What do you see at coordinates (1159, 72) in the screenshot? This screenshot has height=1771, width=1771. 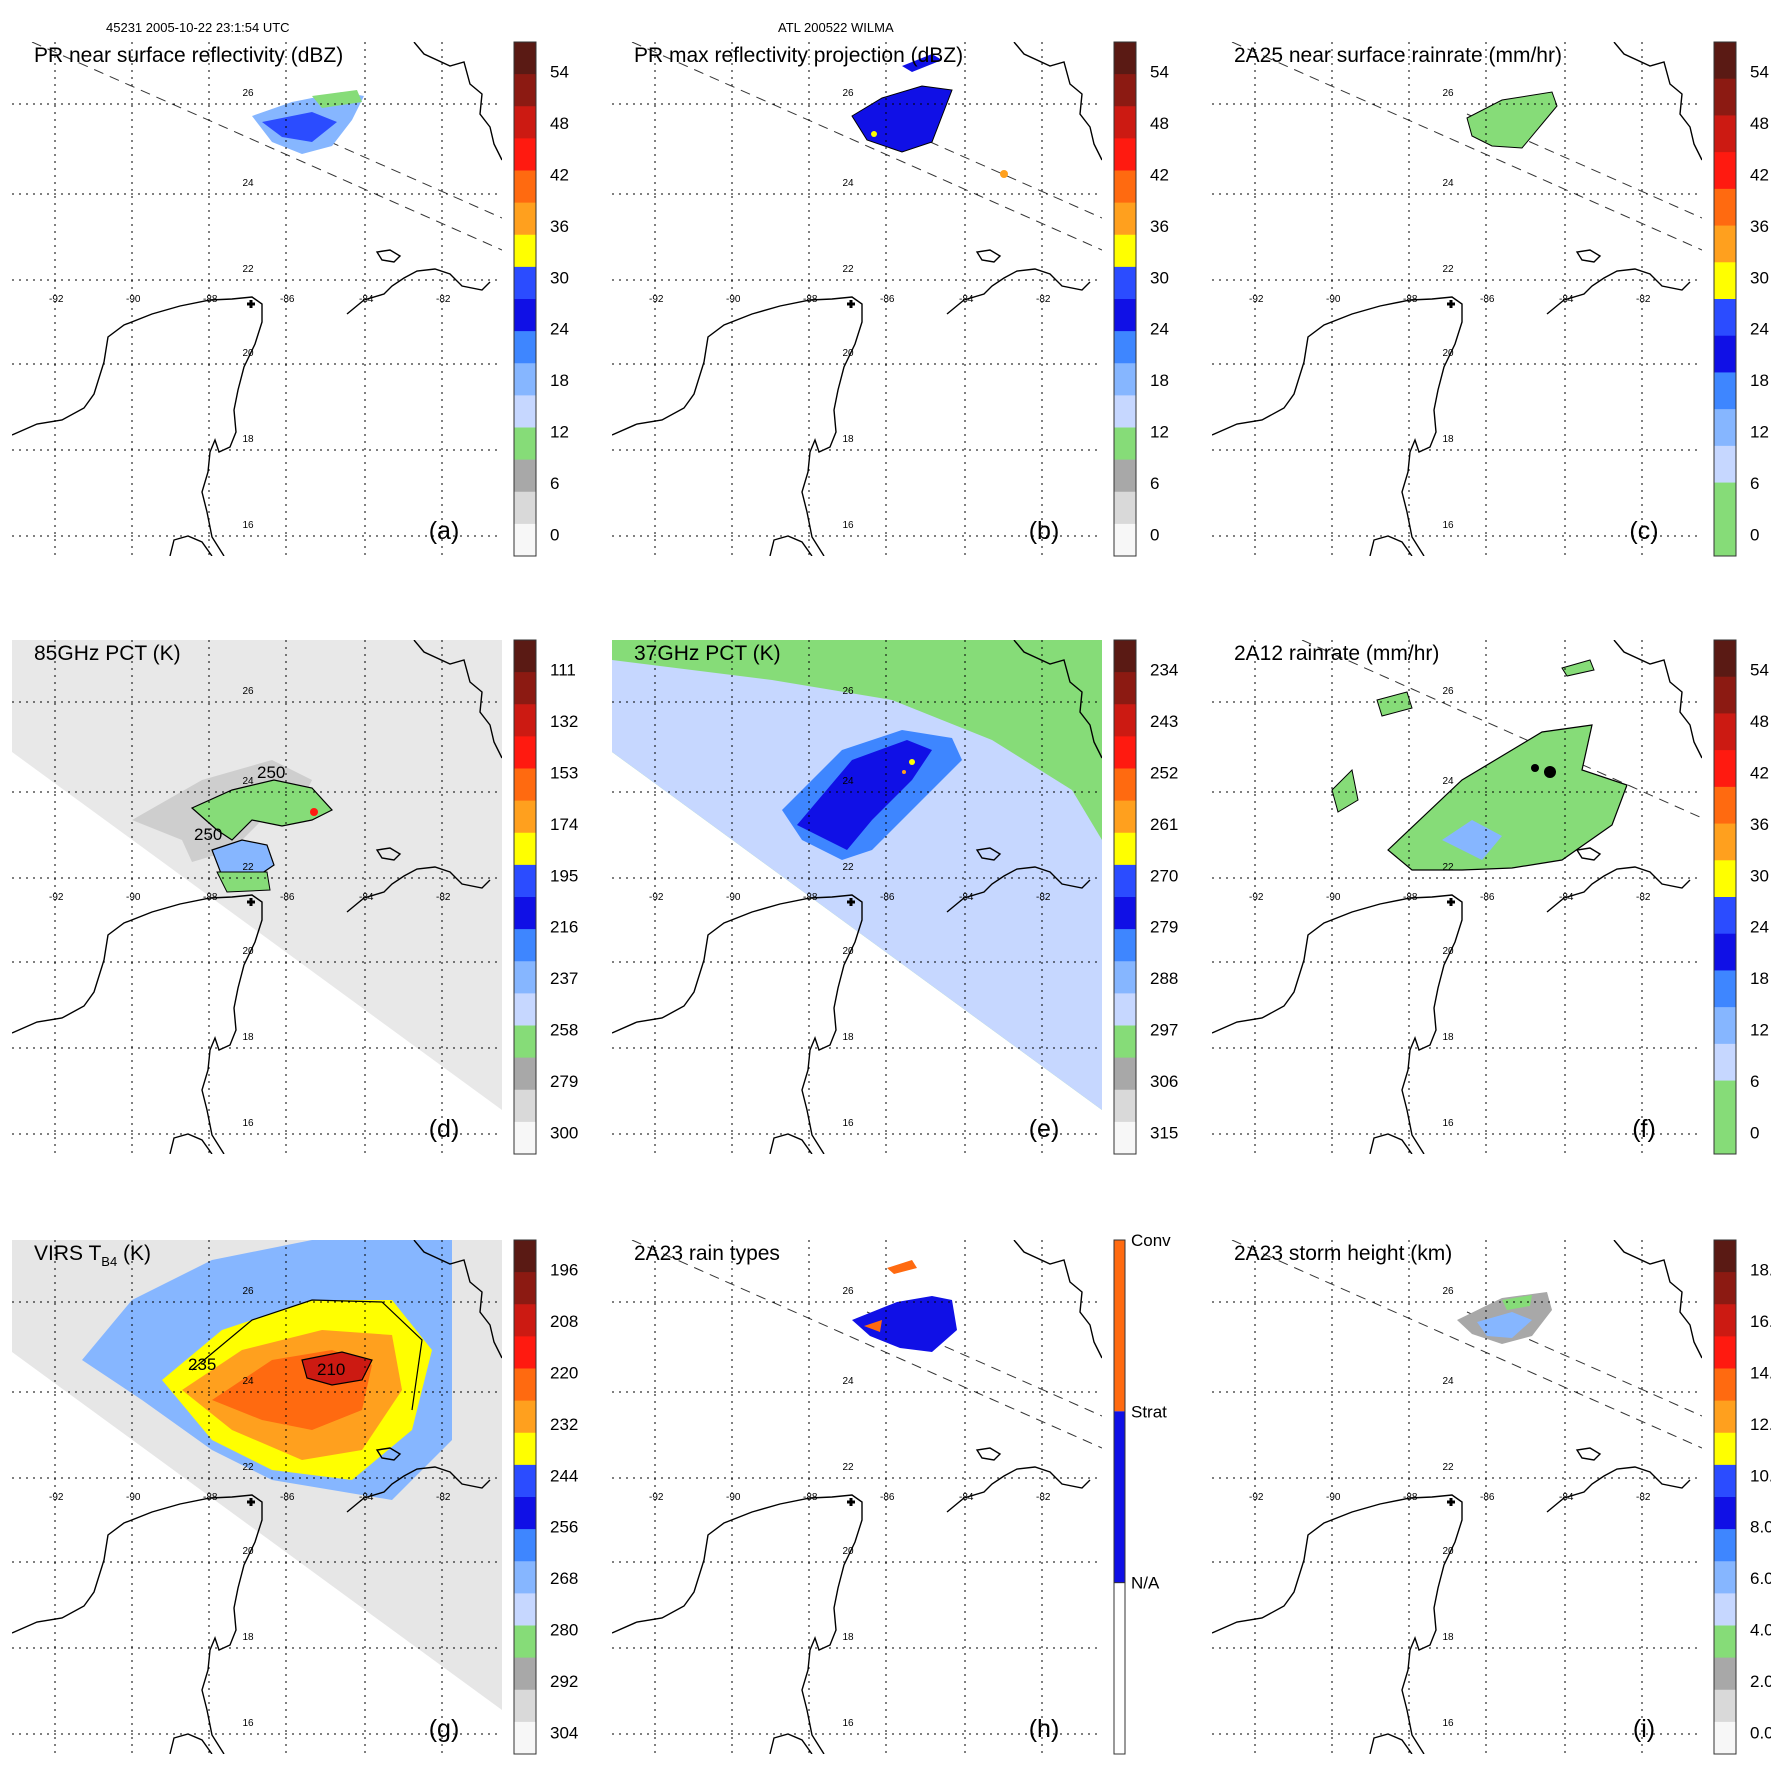 I see `colorbar-tick-label: 54` at bounding box center [1159, 72].